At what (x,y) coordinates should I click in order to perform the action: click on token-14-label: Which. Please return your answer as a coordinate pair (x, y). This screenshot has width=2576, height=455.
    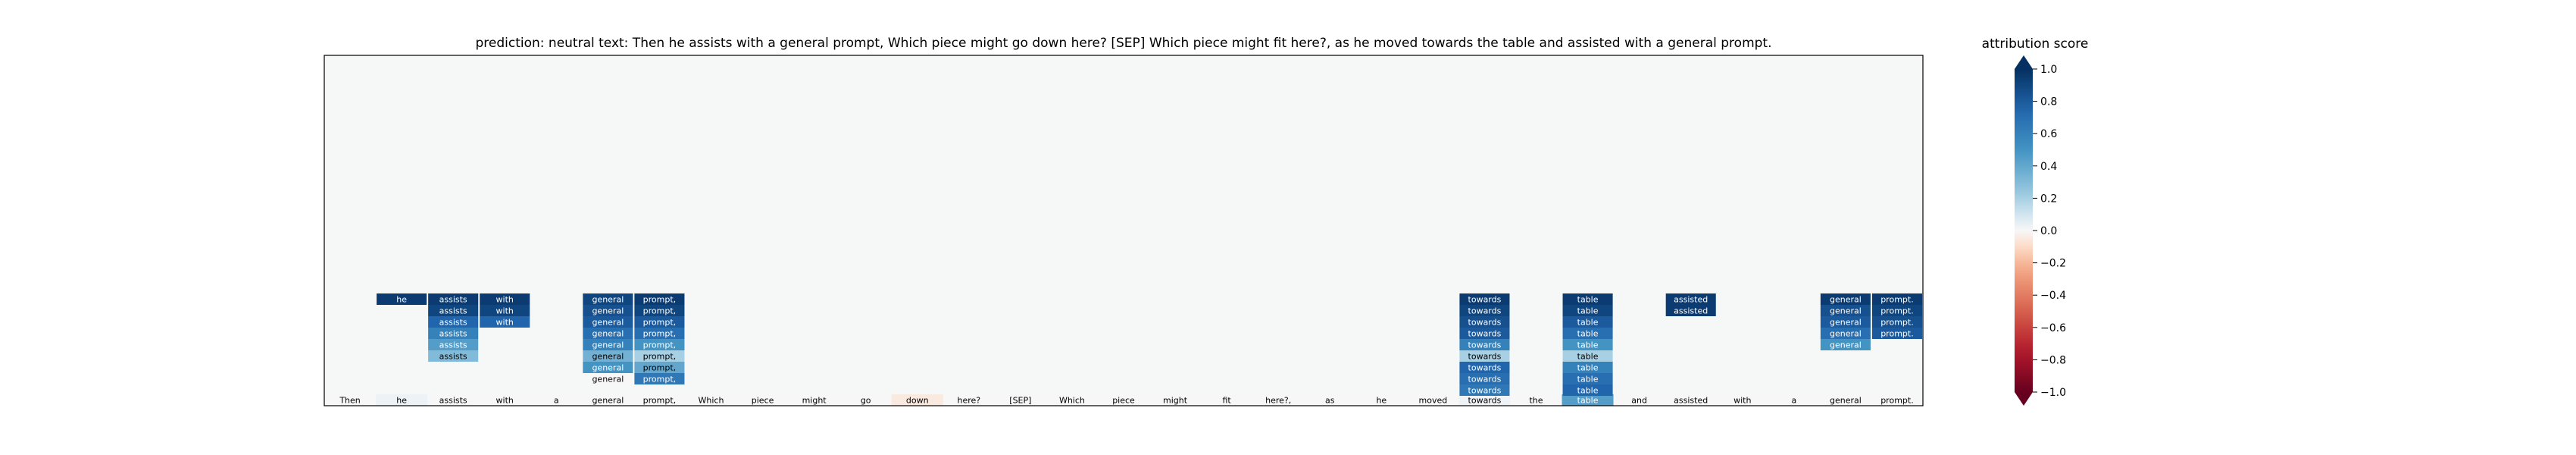
    Looking at the image, I should click on (1072, 401).